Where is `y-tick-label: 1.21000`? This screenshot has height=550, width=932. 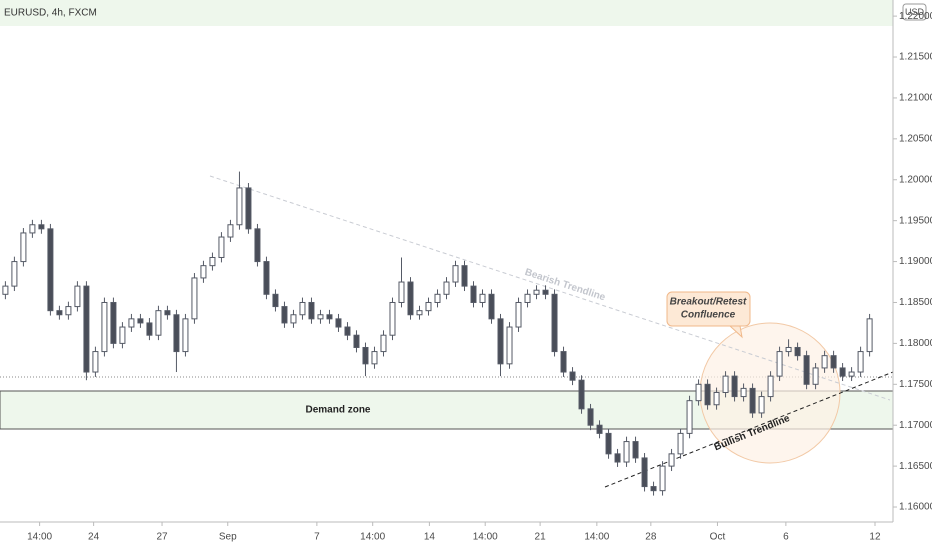 y-tick-label: 1.21000 is located at coordinates (915, 98).